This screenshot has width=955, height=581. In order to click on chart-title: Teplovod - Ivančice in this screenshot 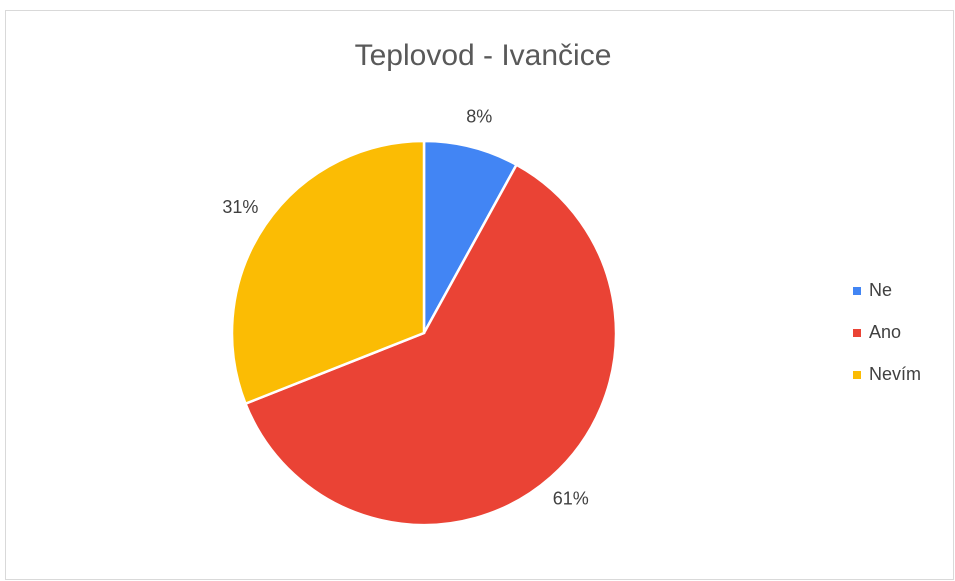, I will do `click(483, 55)`.